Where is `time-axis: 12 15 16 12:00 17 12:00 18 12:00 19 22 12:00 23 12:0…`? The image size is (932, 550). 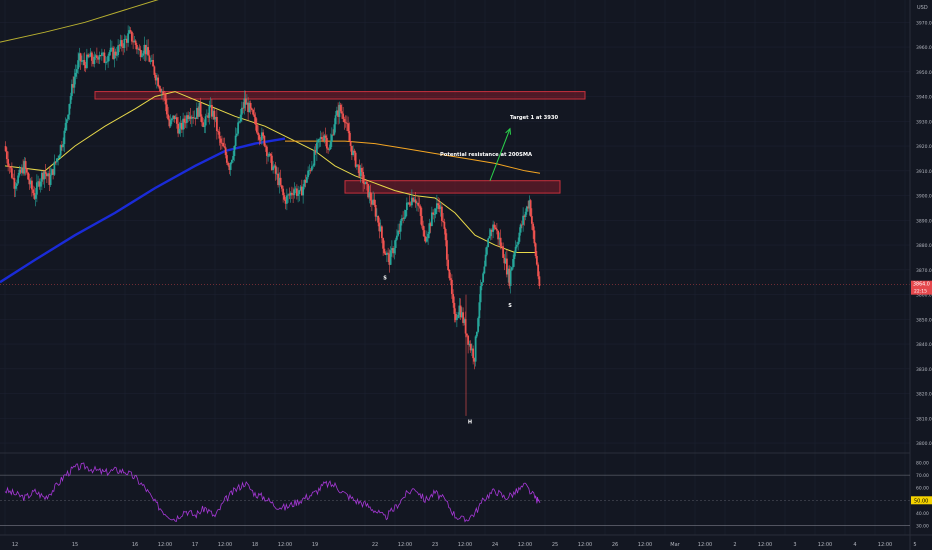
time-axis: 12 15 16 12:00 17 12:00 18 12:00 19 22 12:00 23 12:0… is located at coordinates (464, 545).